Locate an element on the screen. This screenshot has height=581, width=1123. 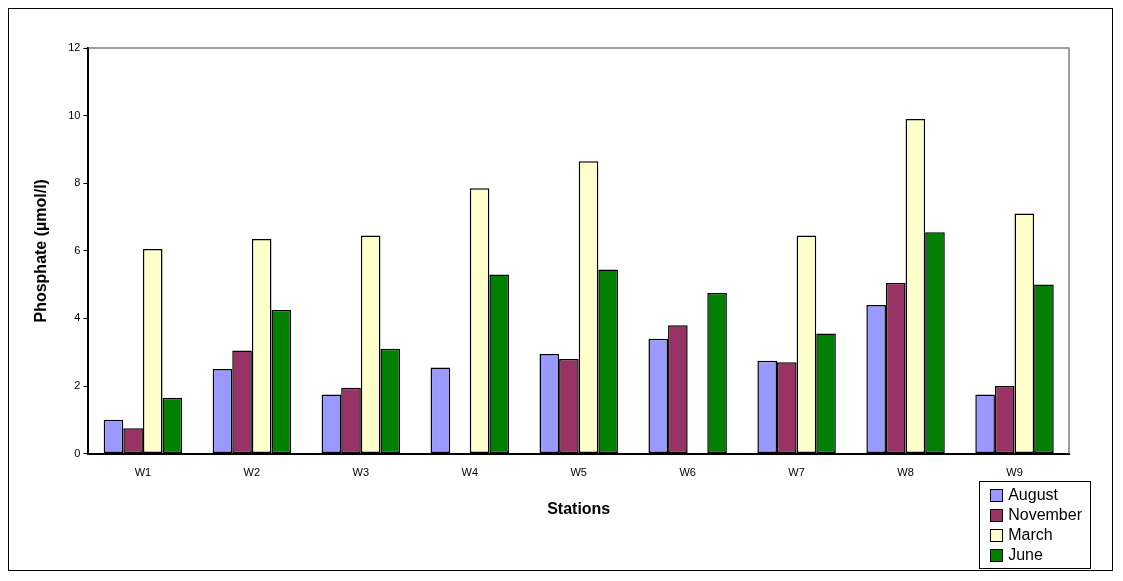
y-axis-title: Phosphate (µmol/l) is located at coordinates (41, 251).